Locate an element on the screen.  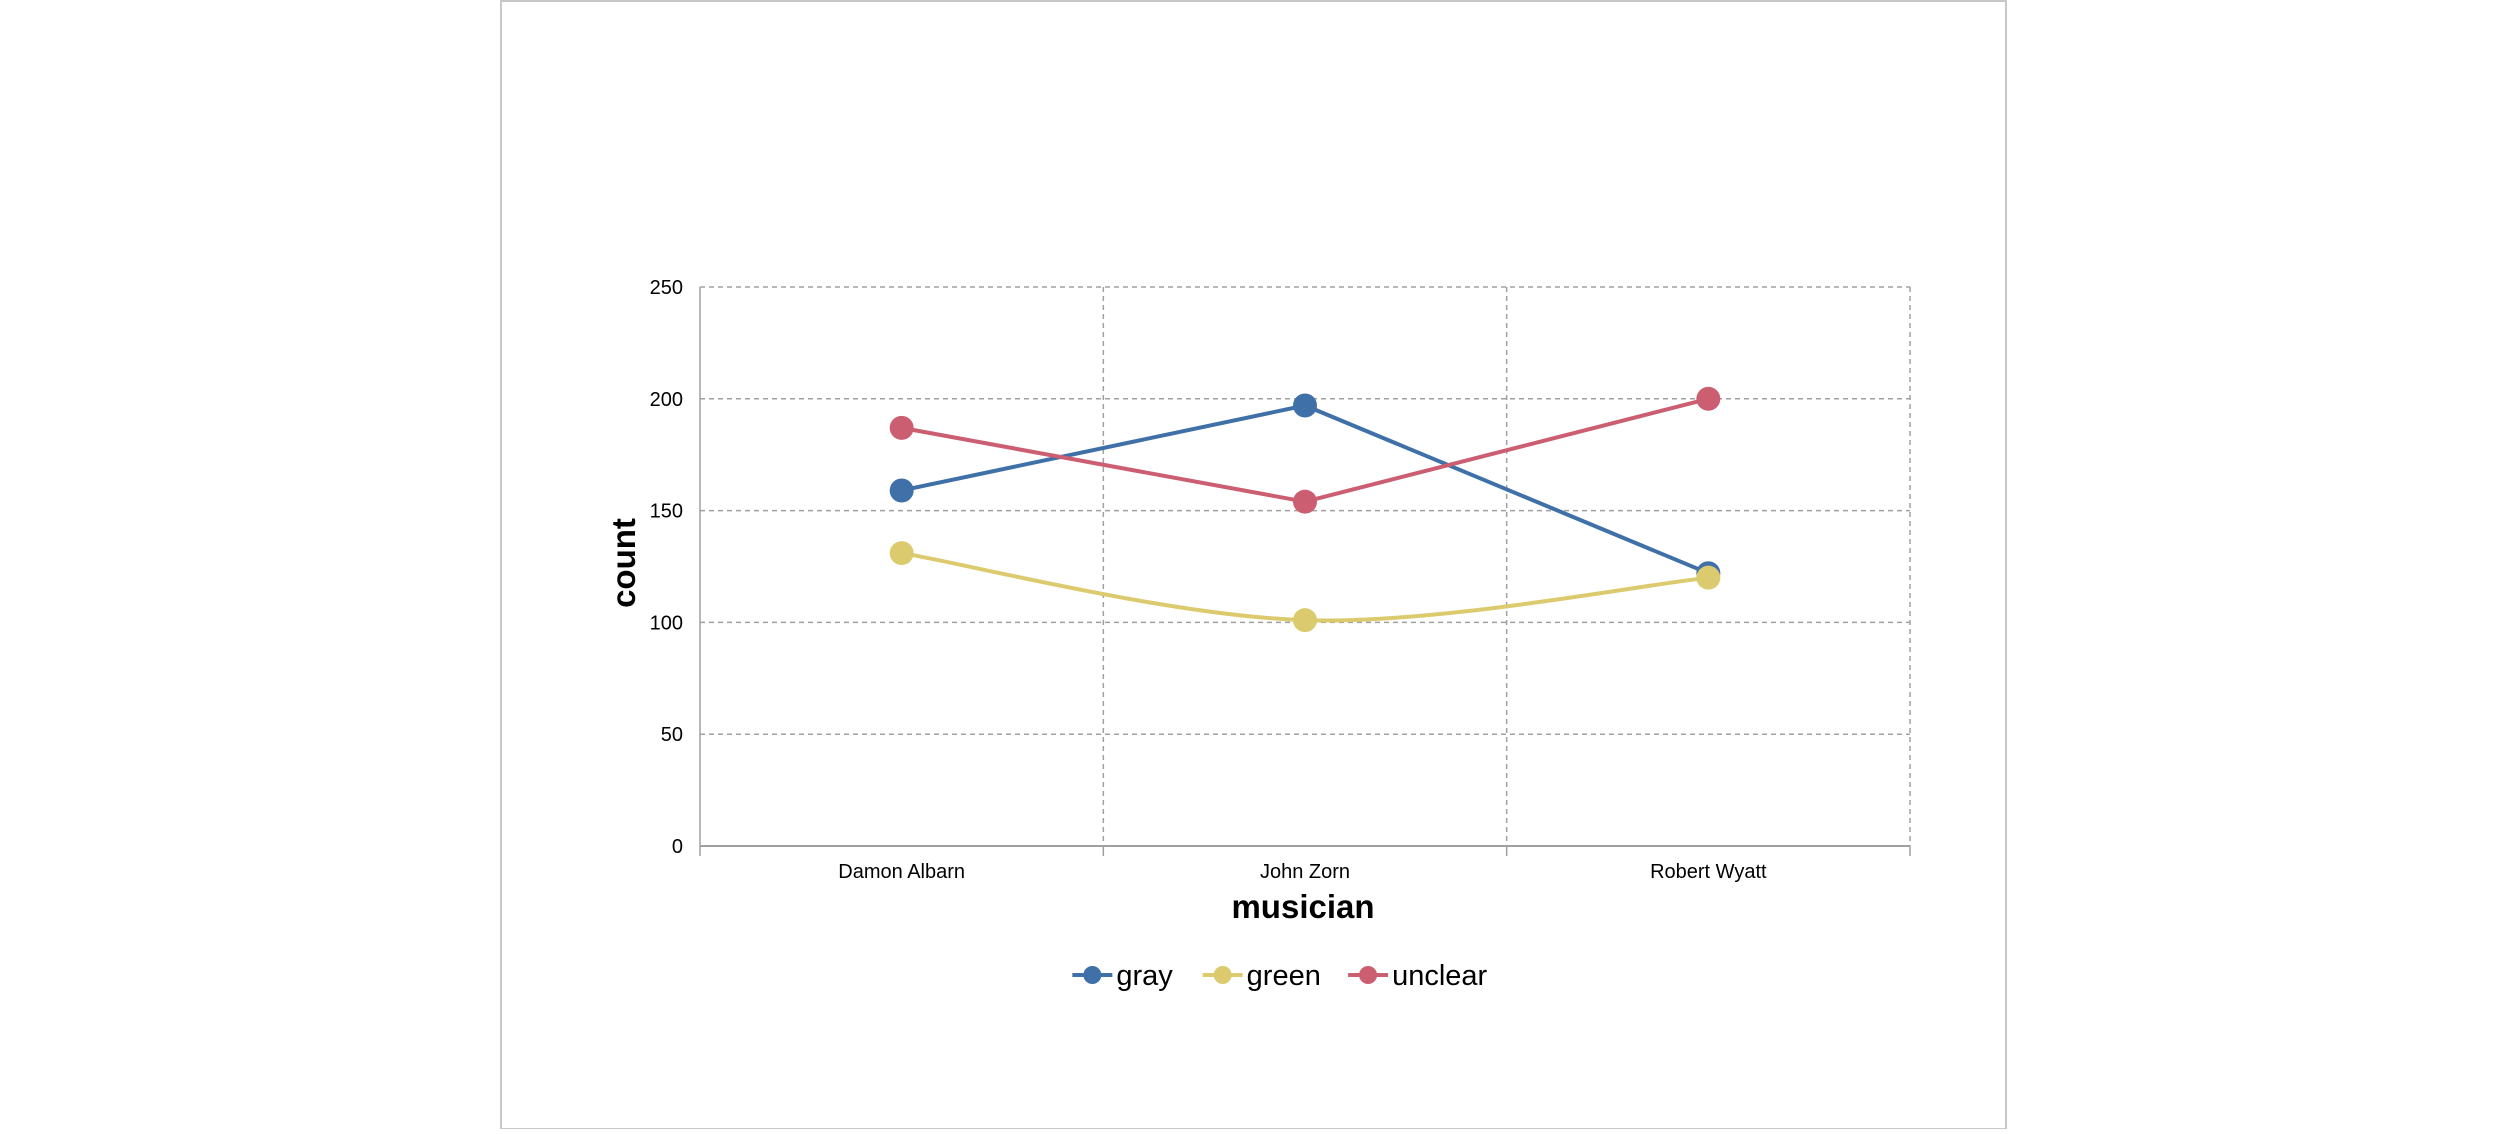
legend-label: unclear is located at coordinates (1439, 976).